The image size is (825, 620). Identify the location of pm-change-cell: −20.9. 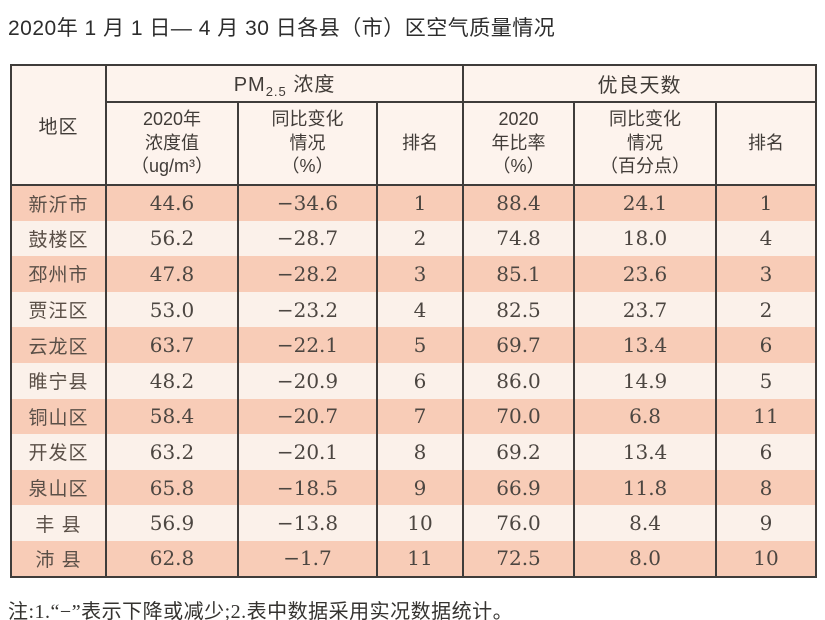
(307, 380).